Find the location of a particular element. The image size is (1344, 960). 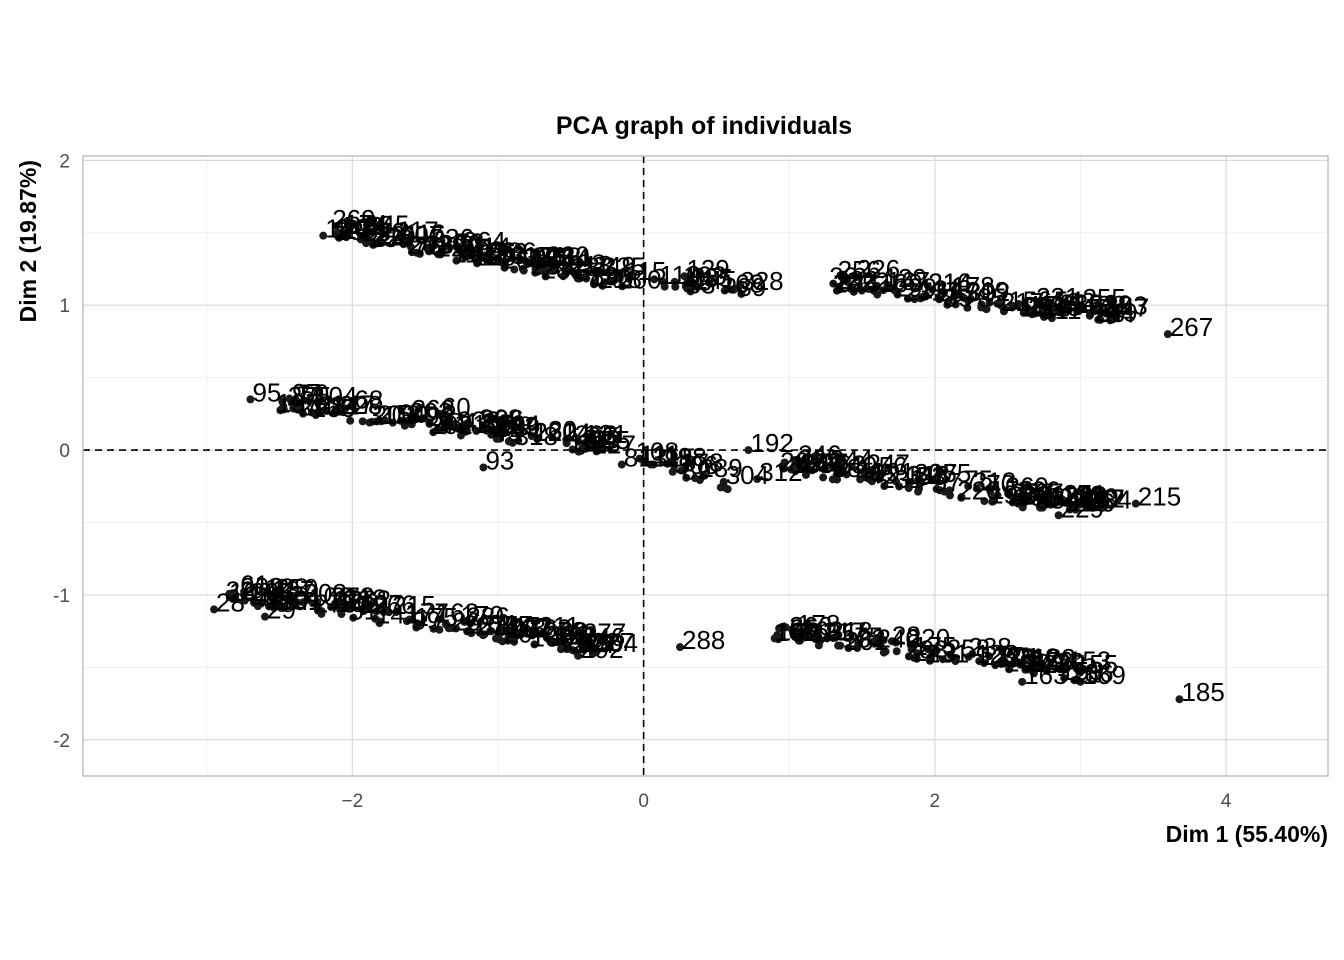

point-label: 170 is located at coordinates (481, 615).